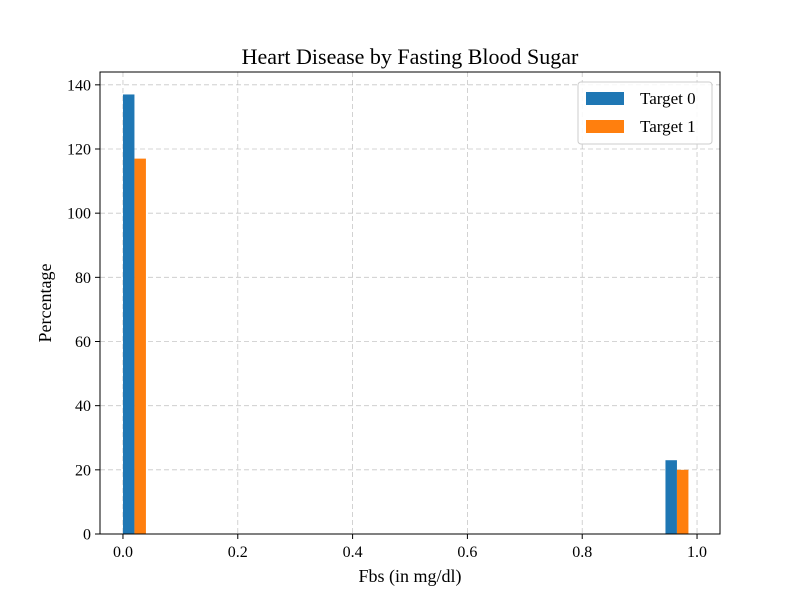  I want to click on y-tick-label: 0, so click(87, 535).